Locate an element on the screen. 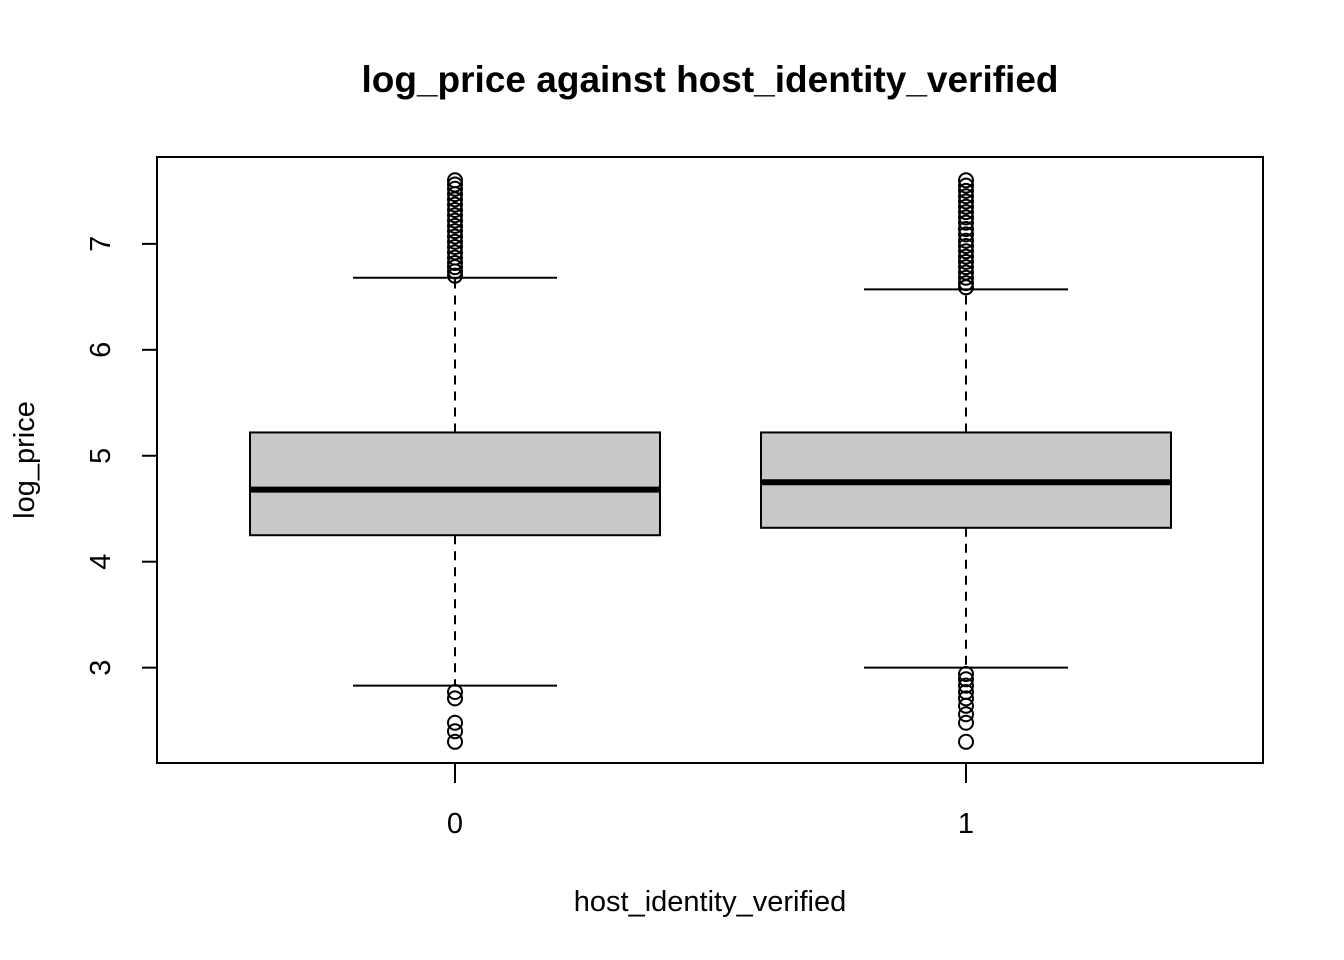 The height and width of the screenshot is (960, 1344). y-tick-label: 5 is located at coordinates (101, 456).